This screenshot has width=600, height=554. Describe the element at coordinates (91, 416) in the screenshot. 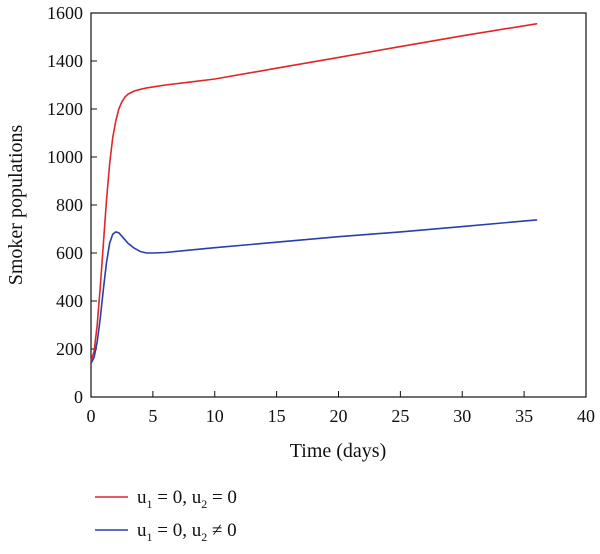

I see `x-tick-label: 0` at that location.